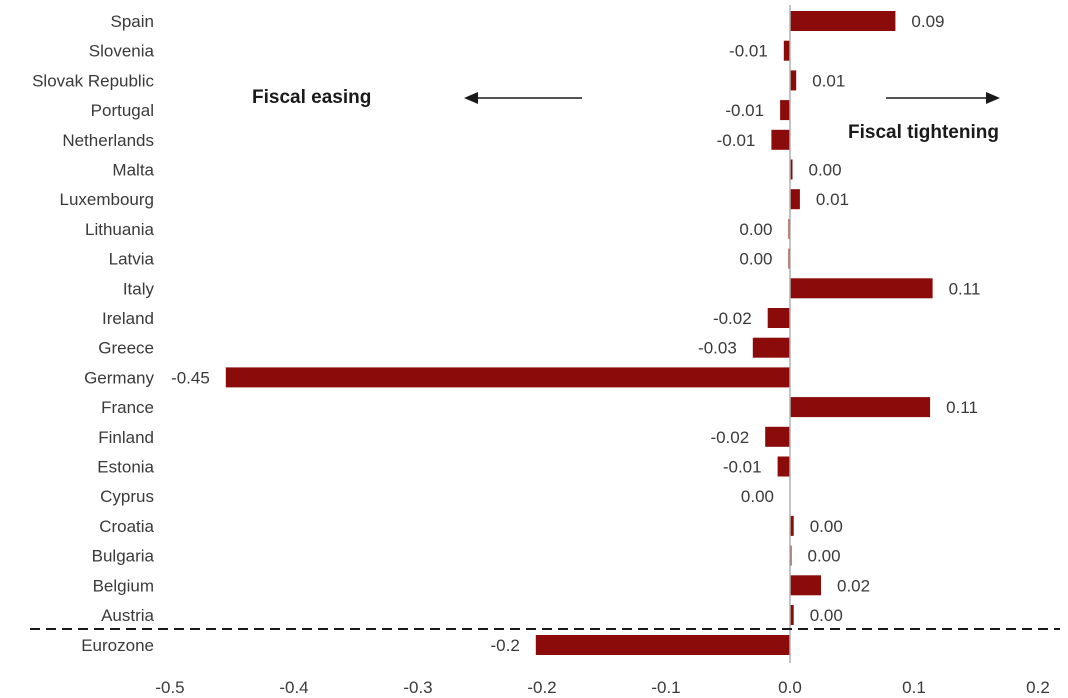  What do you see at coordinates (106, 199) in the screenshot?
I see `category-label-luxembourg: Luxembourg` at bounding box center [106, 199].